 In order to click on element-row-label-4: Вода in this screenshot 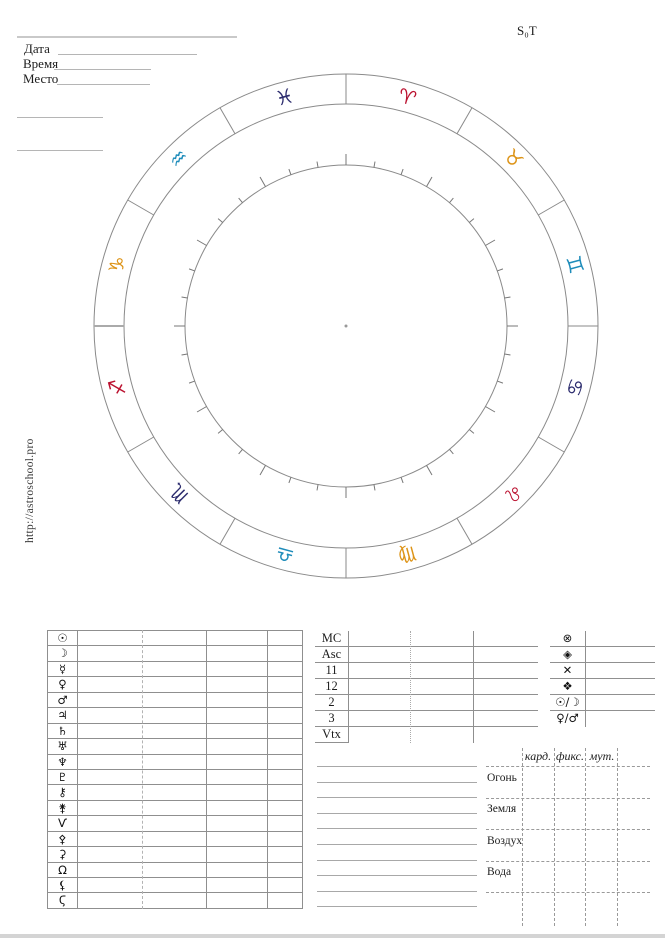, I will do `click(499, 872)`.